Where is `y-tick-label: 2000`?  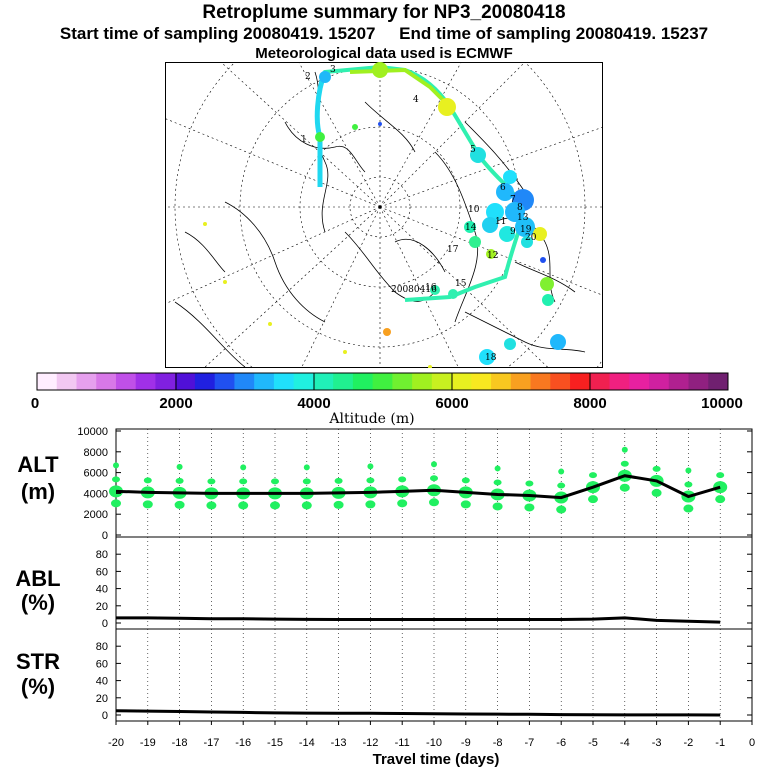
y-tick-label: 2000 is located at coordinates (96, 515).